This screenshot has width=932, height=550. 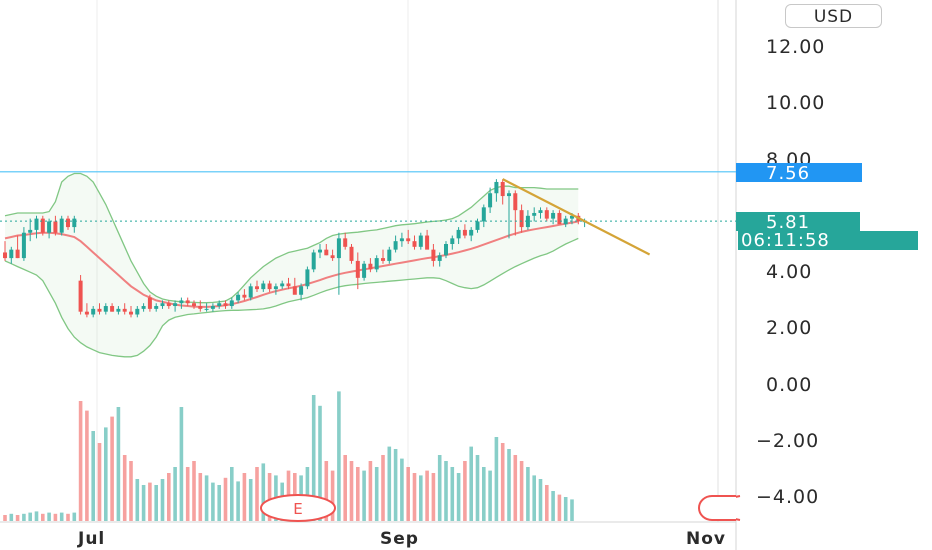 I want to click on last-price-label: 5.81 06:11:58, so click(x=827, y=231).